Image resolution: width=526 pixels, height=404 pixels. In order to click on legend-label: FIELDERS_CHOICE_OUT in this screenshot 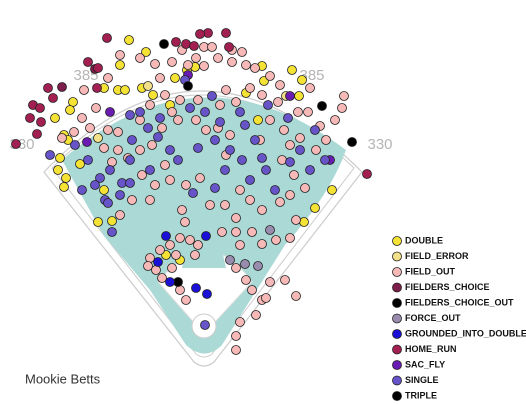, I will do `click(459, 302)`.